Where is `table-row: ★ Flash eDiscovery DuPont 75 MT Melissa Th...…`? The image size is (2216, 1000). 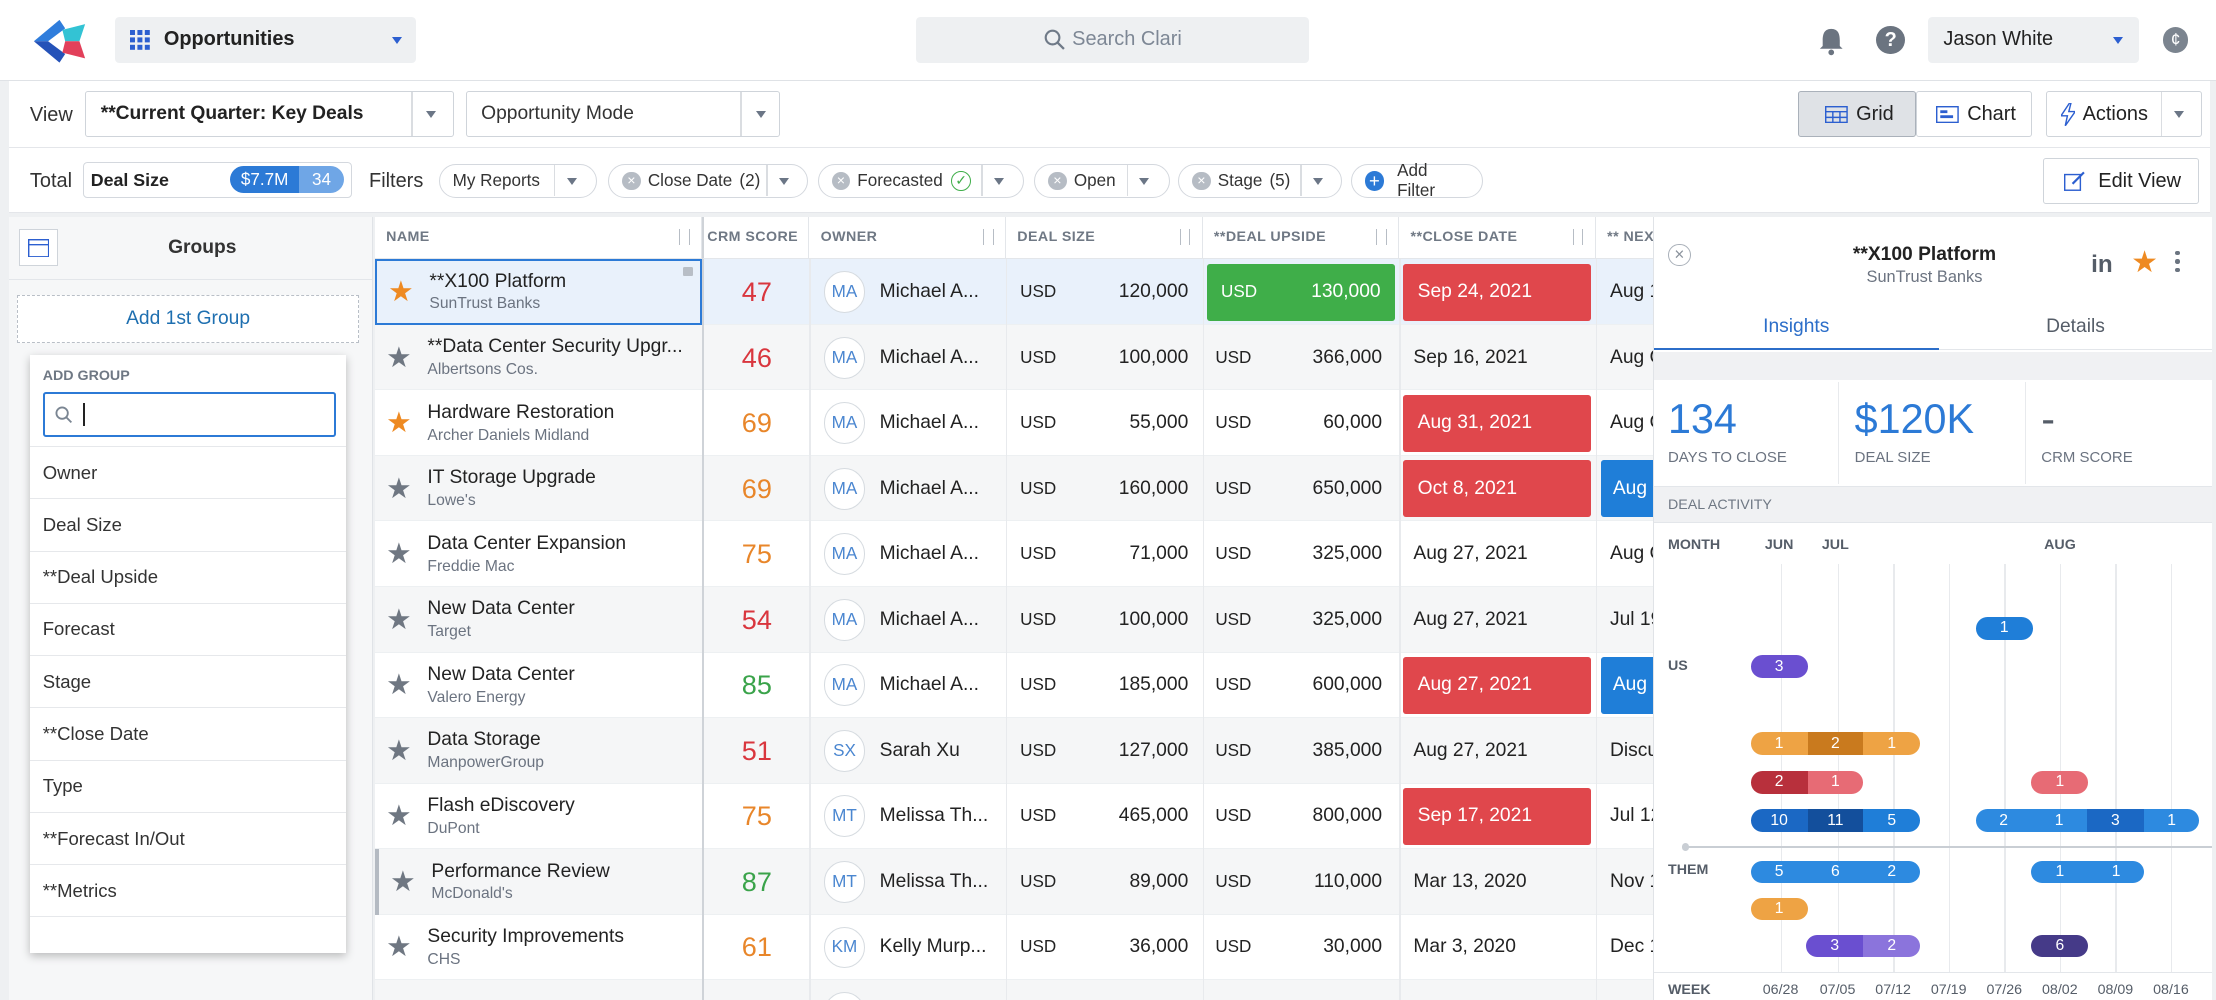
table-row: ★ Flash eDiscovery DuPont 75 MT Melissa Th...… is located at coordinates (1013, 816).